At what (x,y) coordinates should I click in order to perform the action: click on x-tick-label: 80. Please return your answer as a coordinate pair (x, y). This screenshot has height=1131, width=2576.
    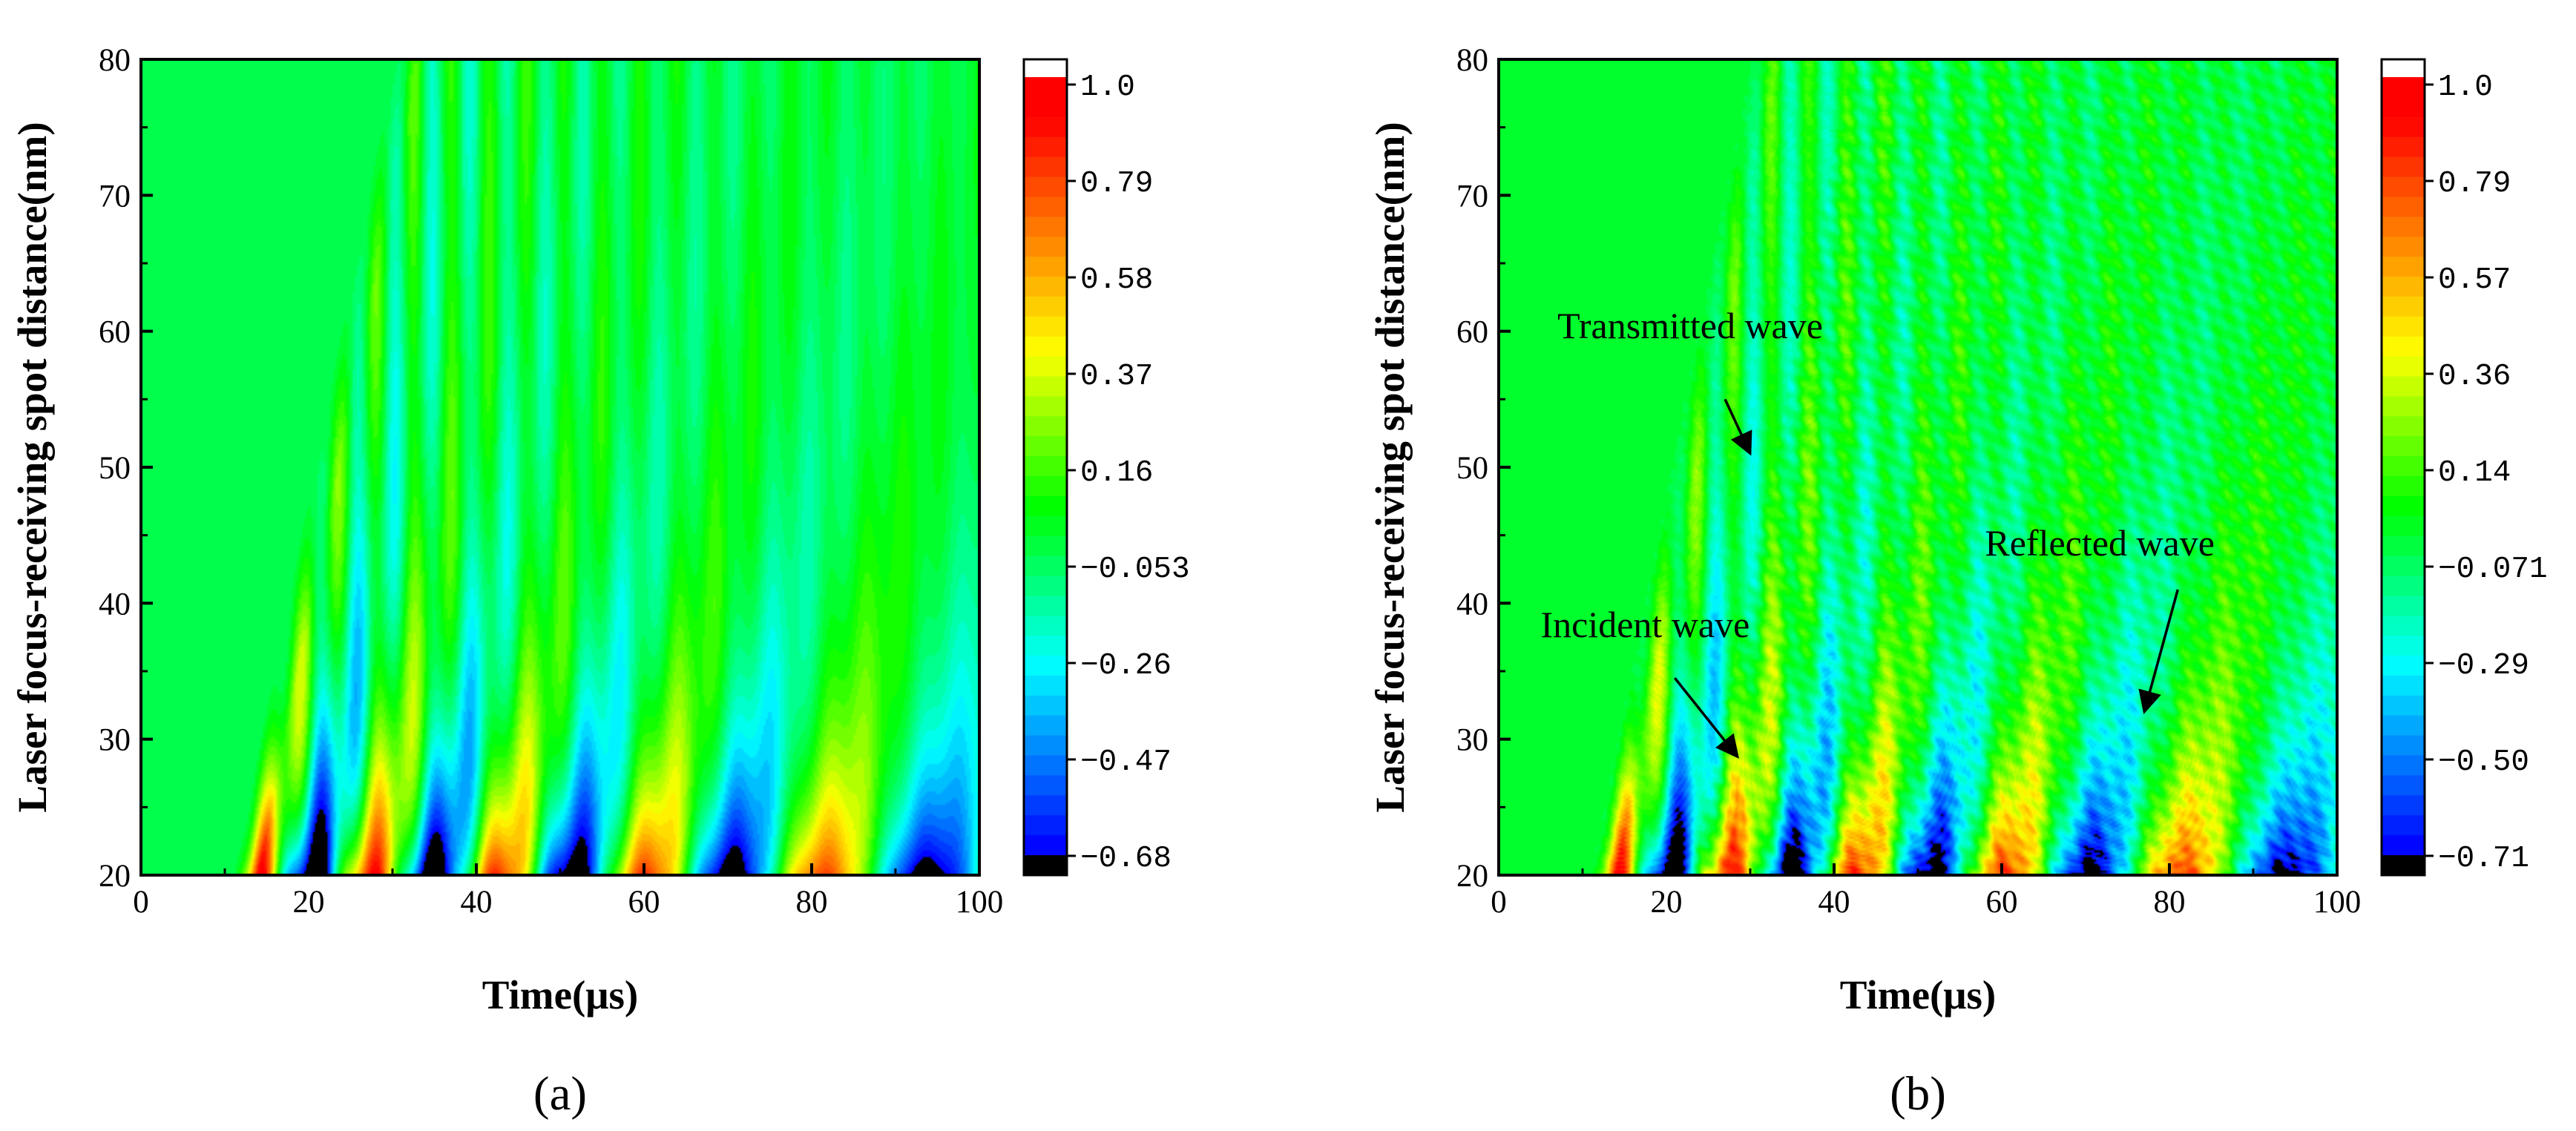
    Looking at the image, I should click on (812, 902).